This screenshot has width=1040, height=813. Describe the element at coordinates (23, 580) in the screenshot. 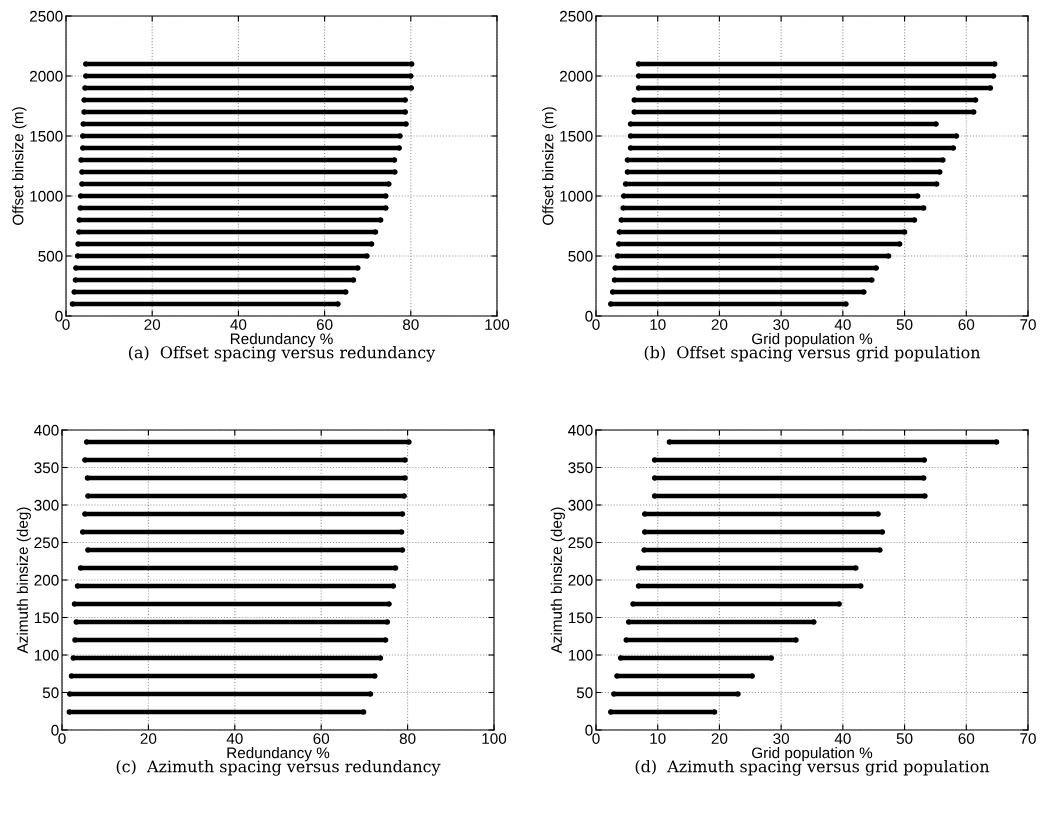

I see `y-axis-title: Azimuth binsize (deg)` at that location.